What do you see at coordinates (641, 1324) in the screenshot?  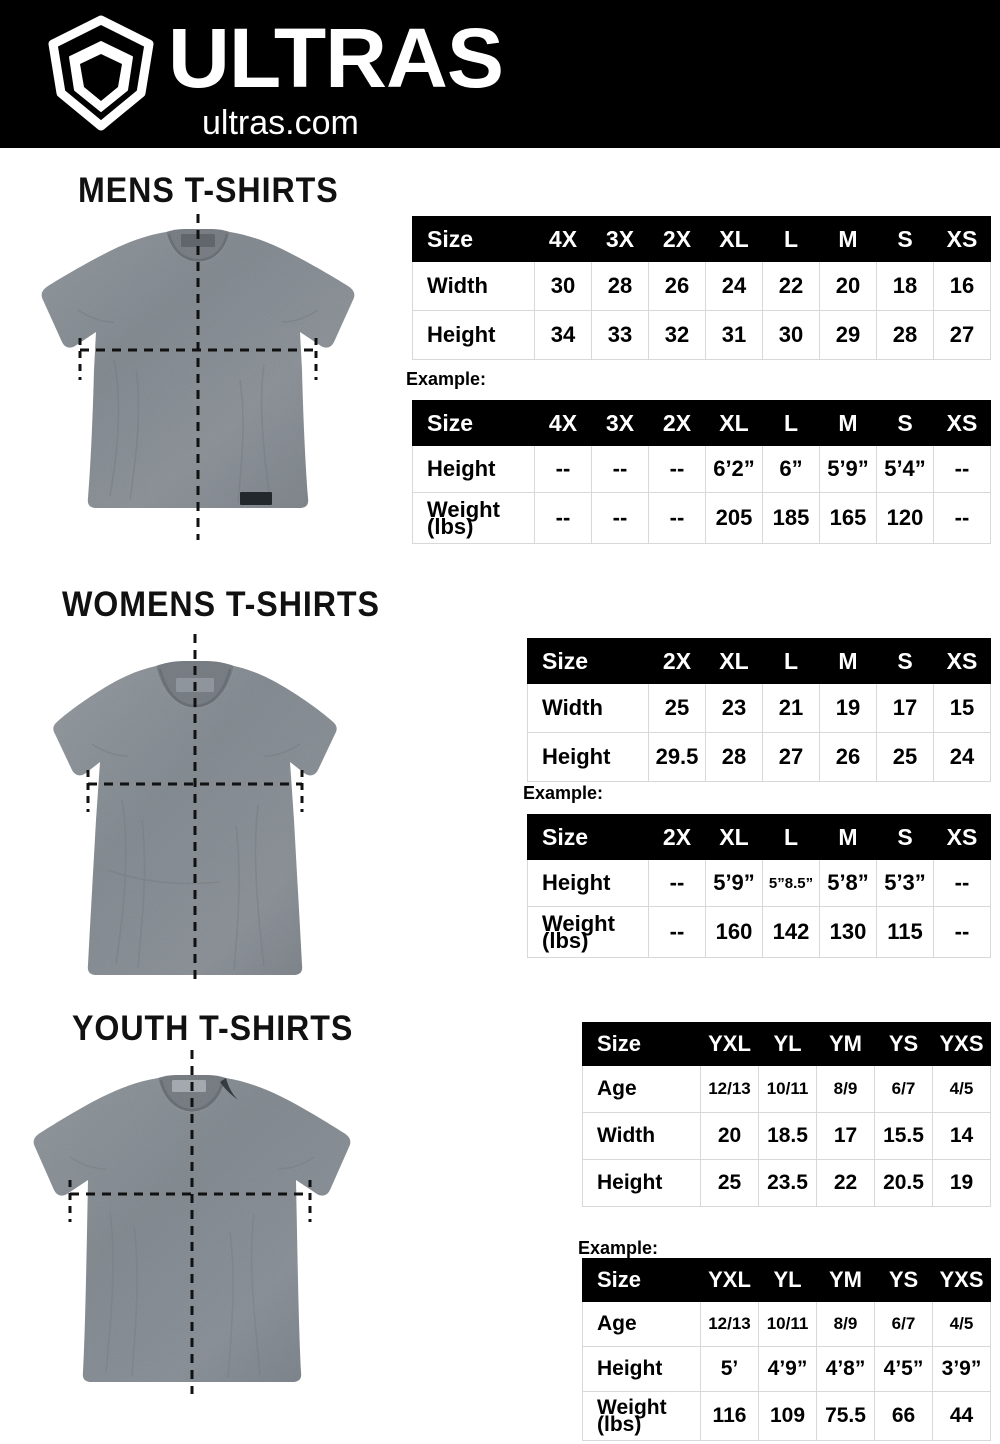 I see `row-label-age: Age` at bounding box center [641, 1324].